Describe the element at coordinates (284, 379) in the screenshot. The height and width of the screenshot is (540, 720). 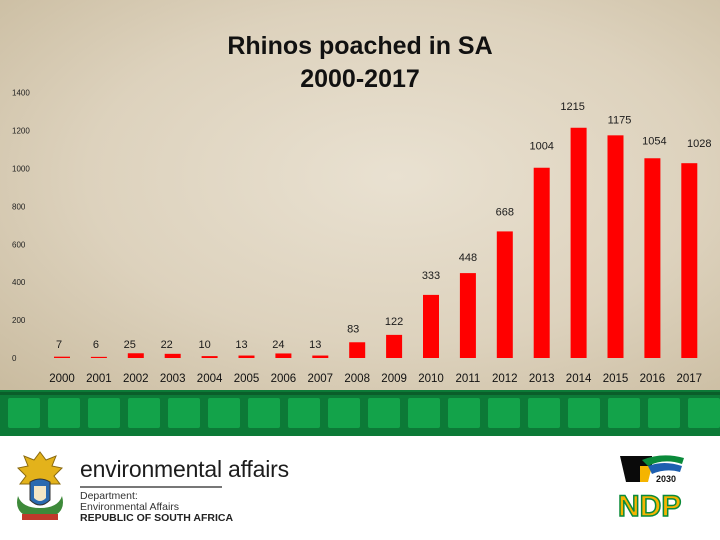
I see `x-tick-label: 2006` at that location.